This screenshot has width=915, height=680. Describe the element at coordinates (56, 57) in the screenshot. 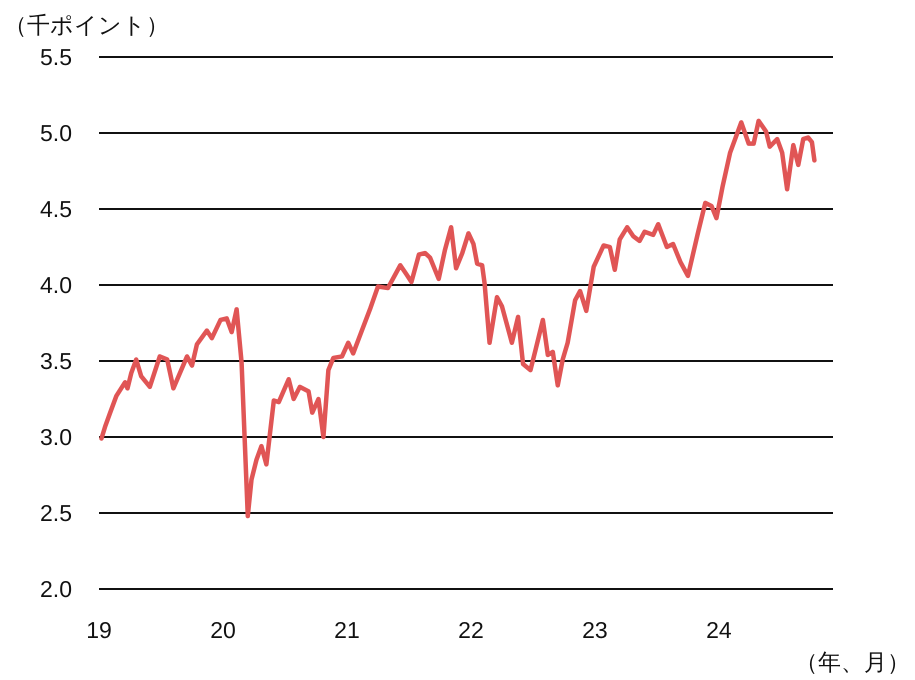

I see `y-tick-label: 5.5` at that location.